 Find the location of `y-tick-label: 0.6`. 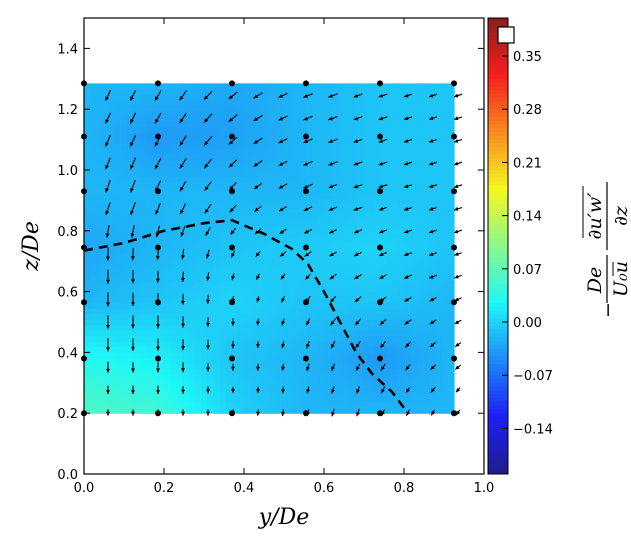

y-tick-label: 0.6 is located at coordinates (67, 293).